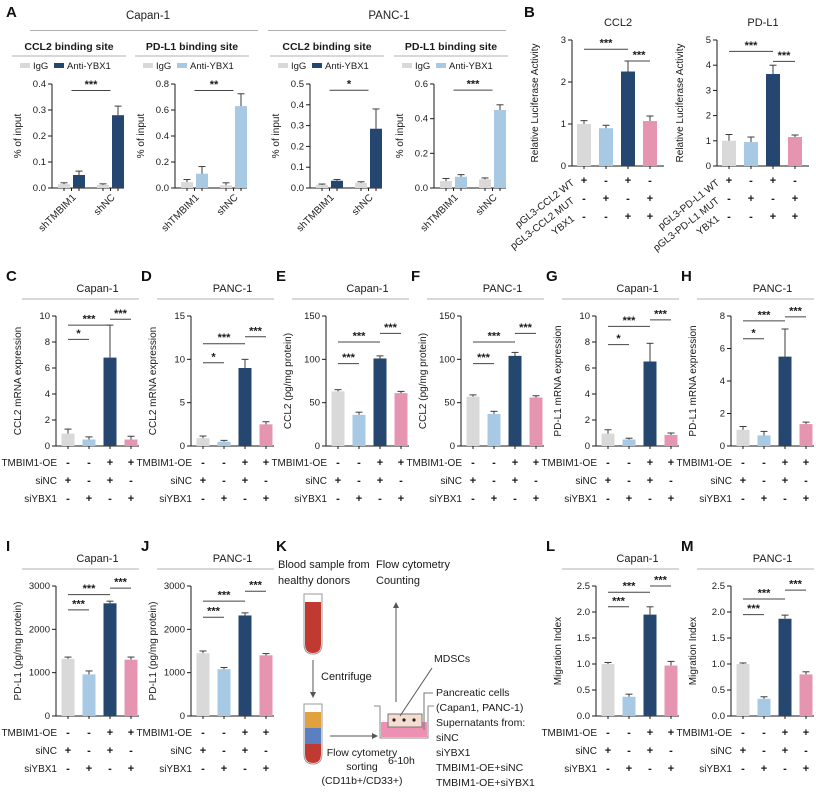 The height and width of the screenshot is (804, 816). Describe the element at coordinates (174, 586) in the screenshot. I see `y-tick-label: 3000` at that location.